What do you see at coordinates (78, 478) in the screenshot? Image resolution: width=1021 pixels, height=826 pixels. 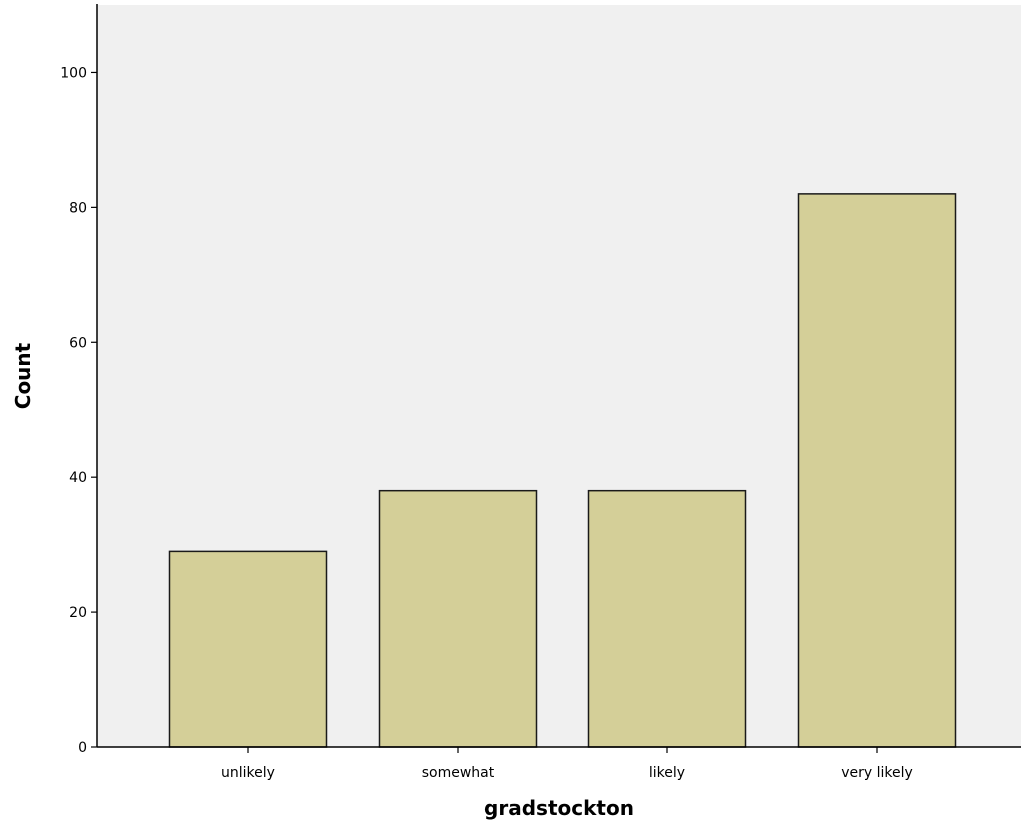 I see `y-tick-label: 40` at bounding box center [78, 478].